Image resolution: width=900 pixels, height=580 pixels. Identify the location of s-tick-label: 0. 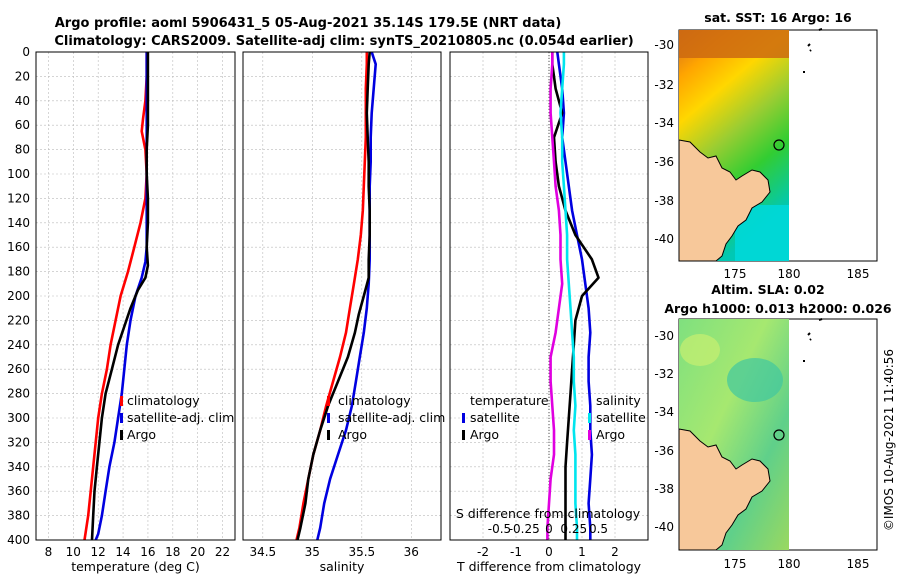
(549, 529).